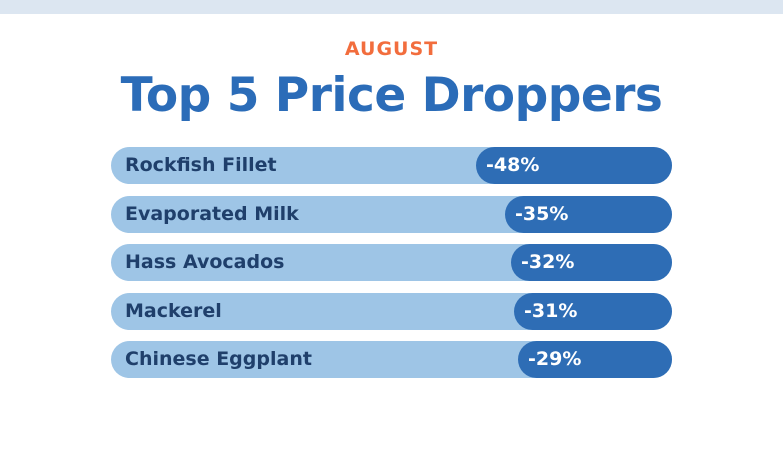  Describe the element at coordinates (201, 165) in the screenshot. I see `bar-category-label: Rockfish Fillet` at that location.